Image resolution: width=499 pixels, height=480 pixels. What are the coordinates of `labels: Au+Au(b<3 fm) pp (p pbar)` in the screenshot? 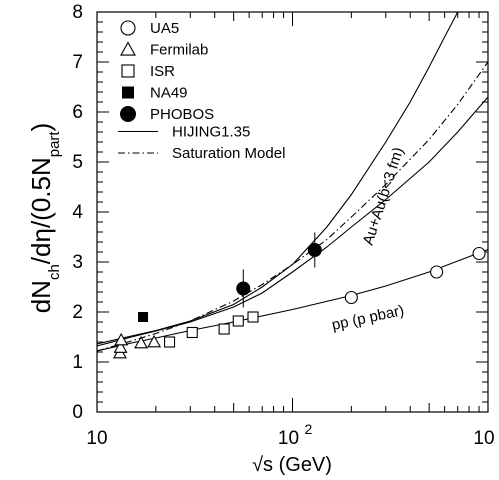 It's located at (368, 239).